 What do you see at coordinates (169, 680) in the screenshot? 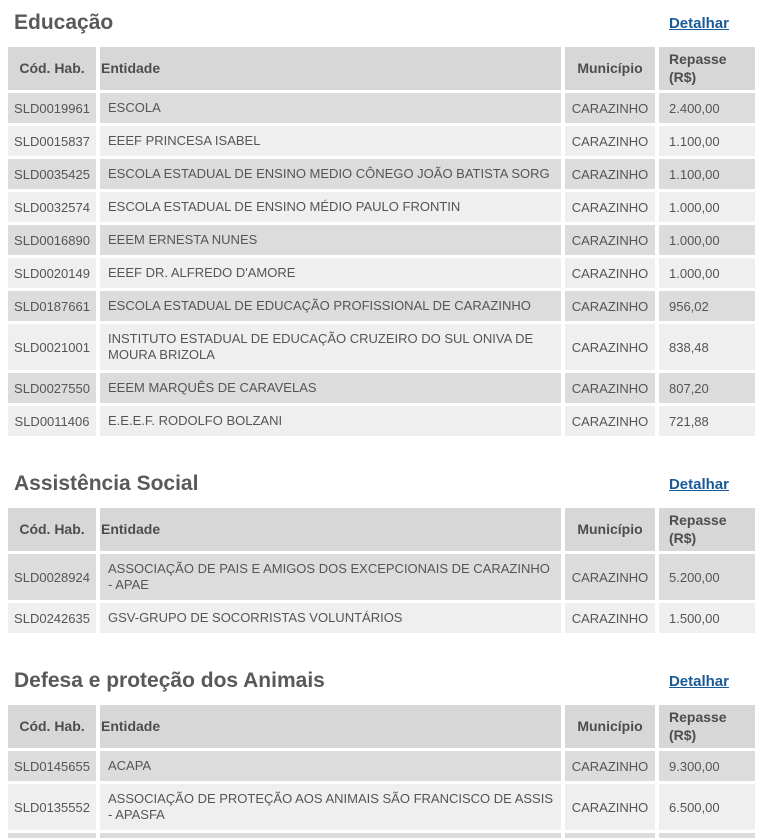
I see `section-title: Defesa e proteção dos Animais` at bounding box center [169, 680].